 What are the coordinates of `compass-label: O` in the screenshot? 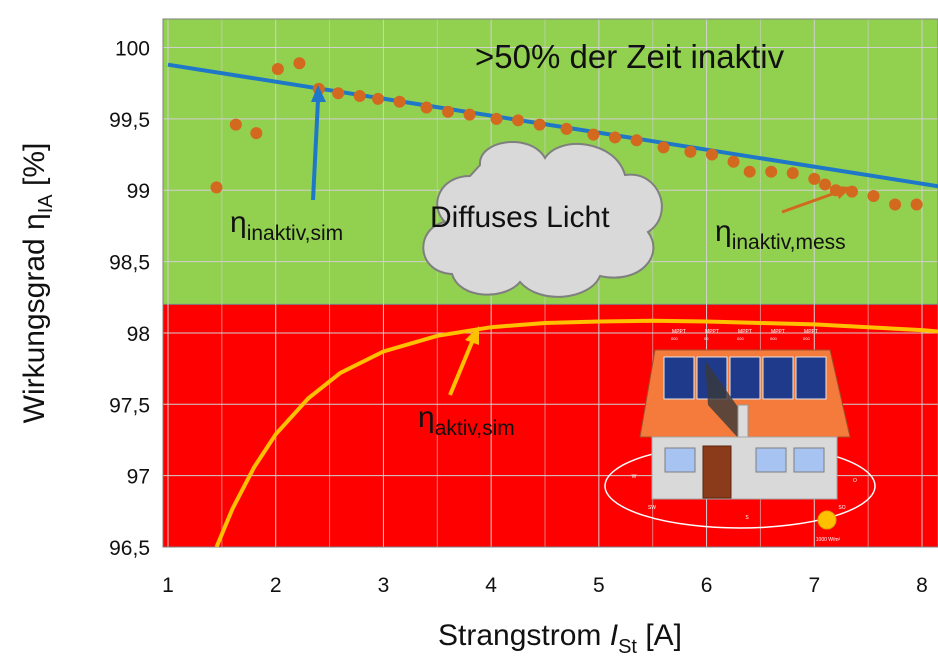 It's located at (855, 481).